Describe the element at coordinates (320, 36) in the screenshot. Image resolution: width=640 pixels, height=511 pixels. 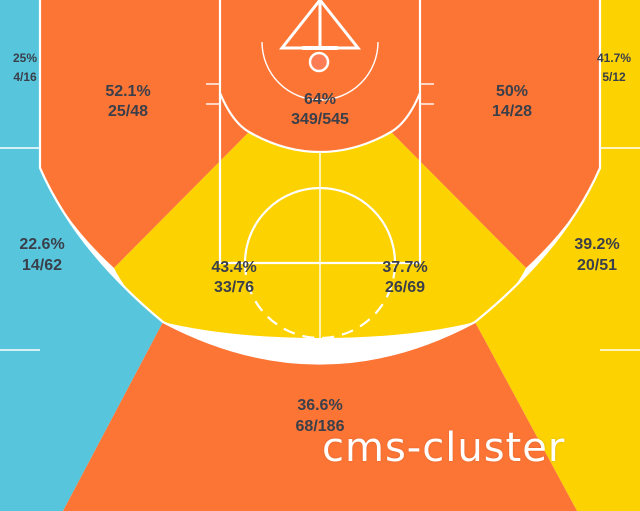
I see `basket` at that location.